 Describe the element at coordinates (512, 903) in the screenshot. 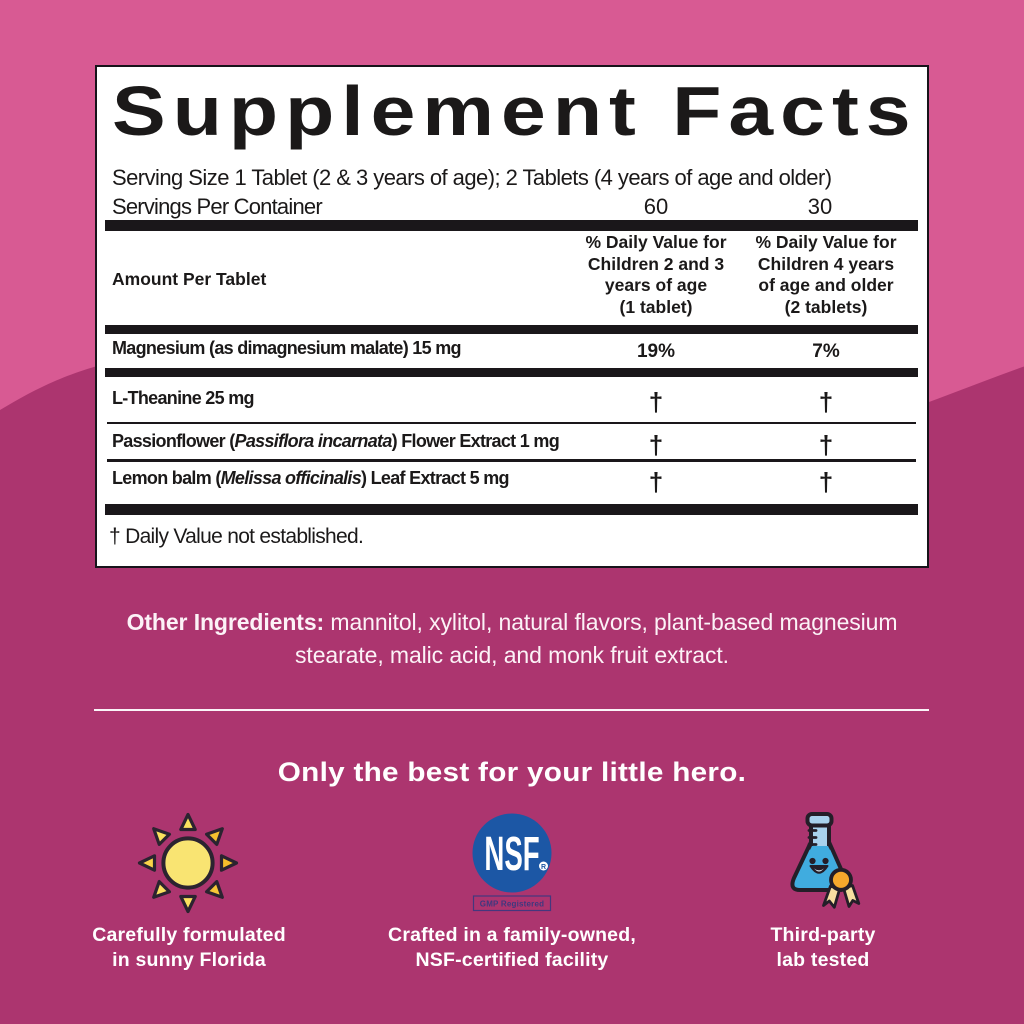

I see `svg-text: GMP Registered` at that location.